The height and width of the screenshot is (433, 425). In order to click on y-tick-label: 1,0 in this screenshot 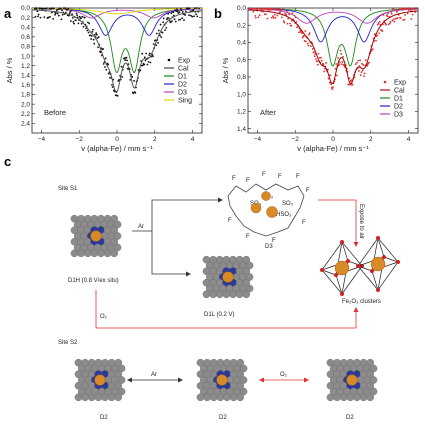, I will do `click(241, 94)`.